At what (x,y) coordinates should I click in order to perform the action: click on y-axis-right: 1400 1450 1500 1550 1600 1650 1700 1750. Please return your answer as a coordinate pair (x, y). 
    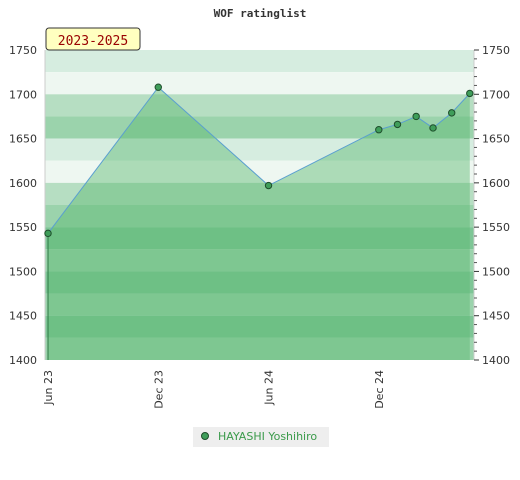
    Looking at the image, I should click on (492, 205).